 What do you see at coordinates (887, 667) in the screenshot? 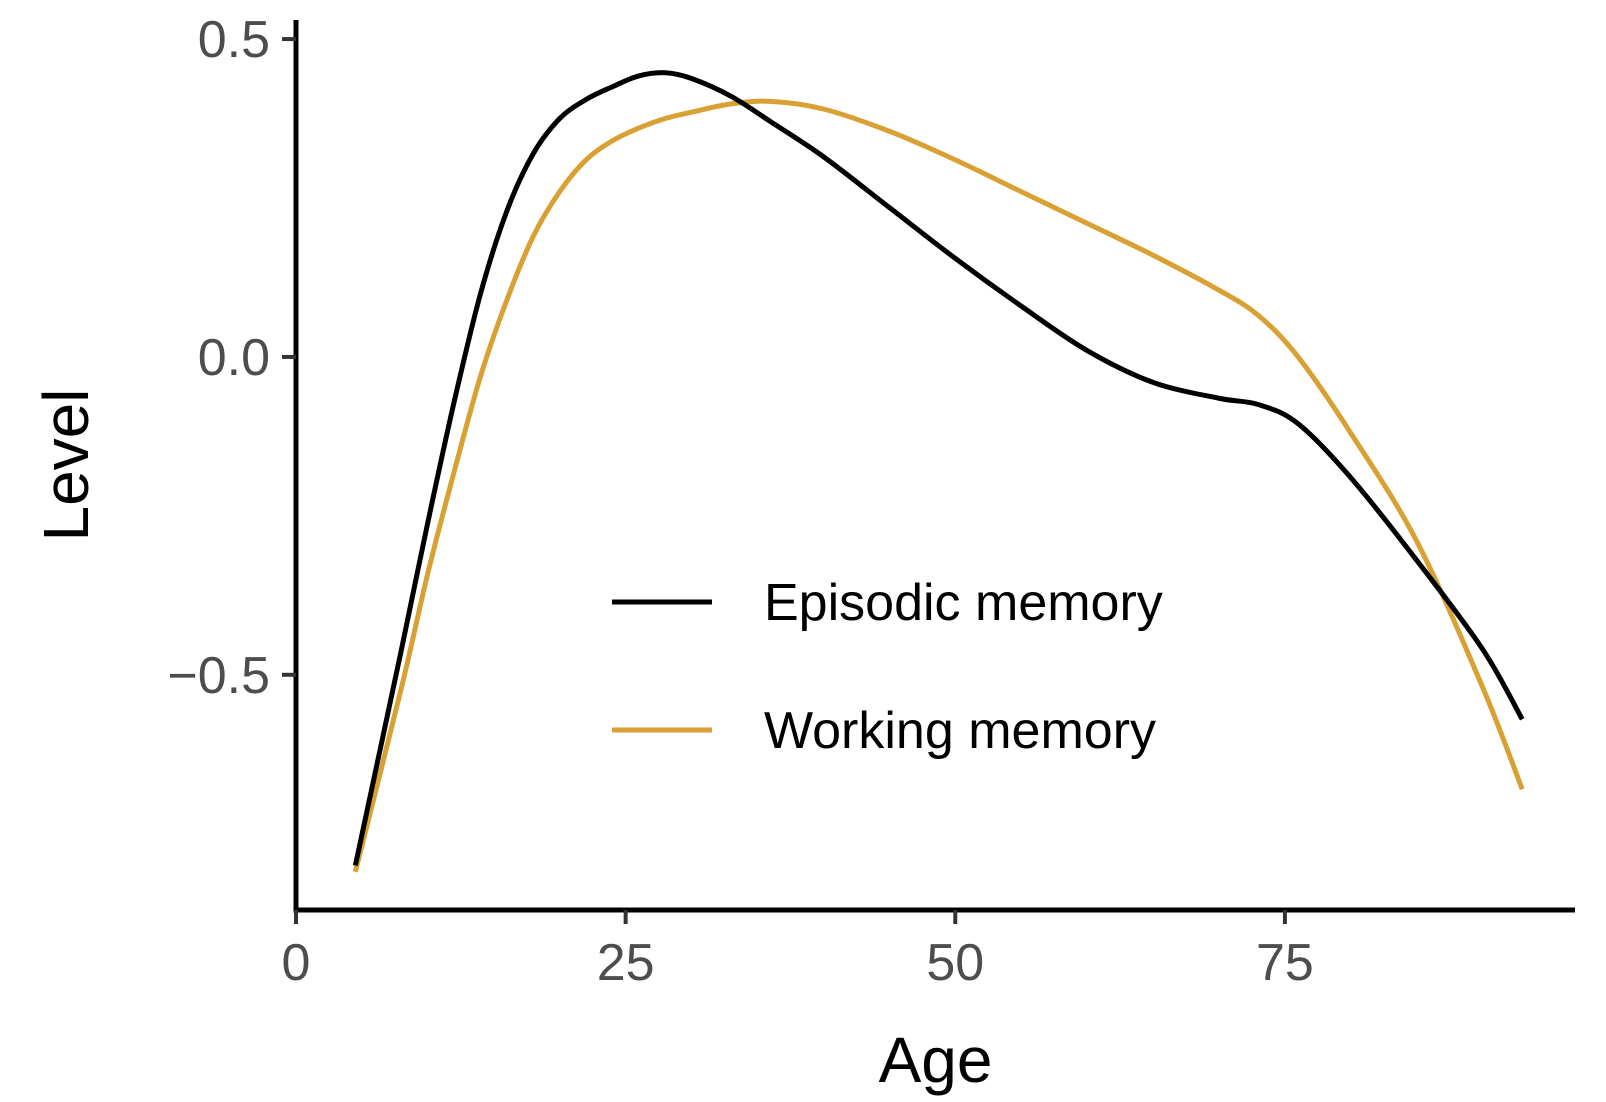
I see `legend: Episodic memory Working memory` at bounding box center [887, 667].